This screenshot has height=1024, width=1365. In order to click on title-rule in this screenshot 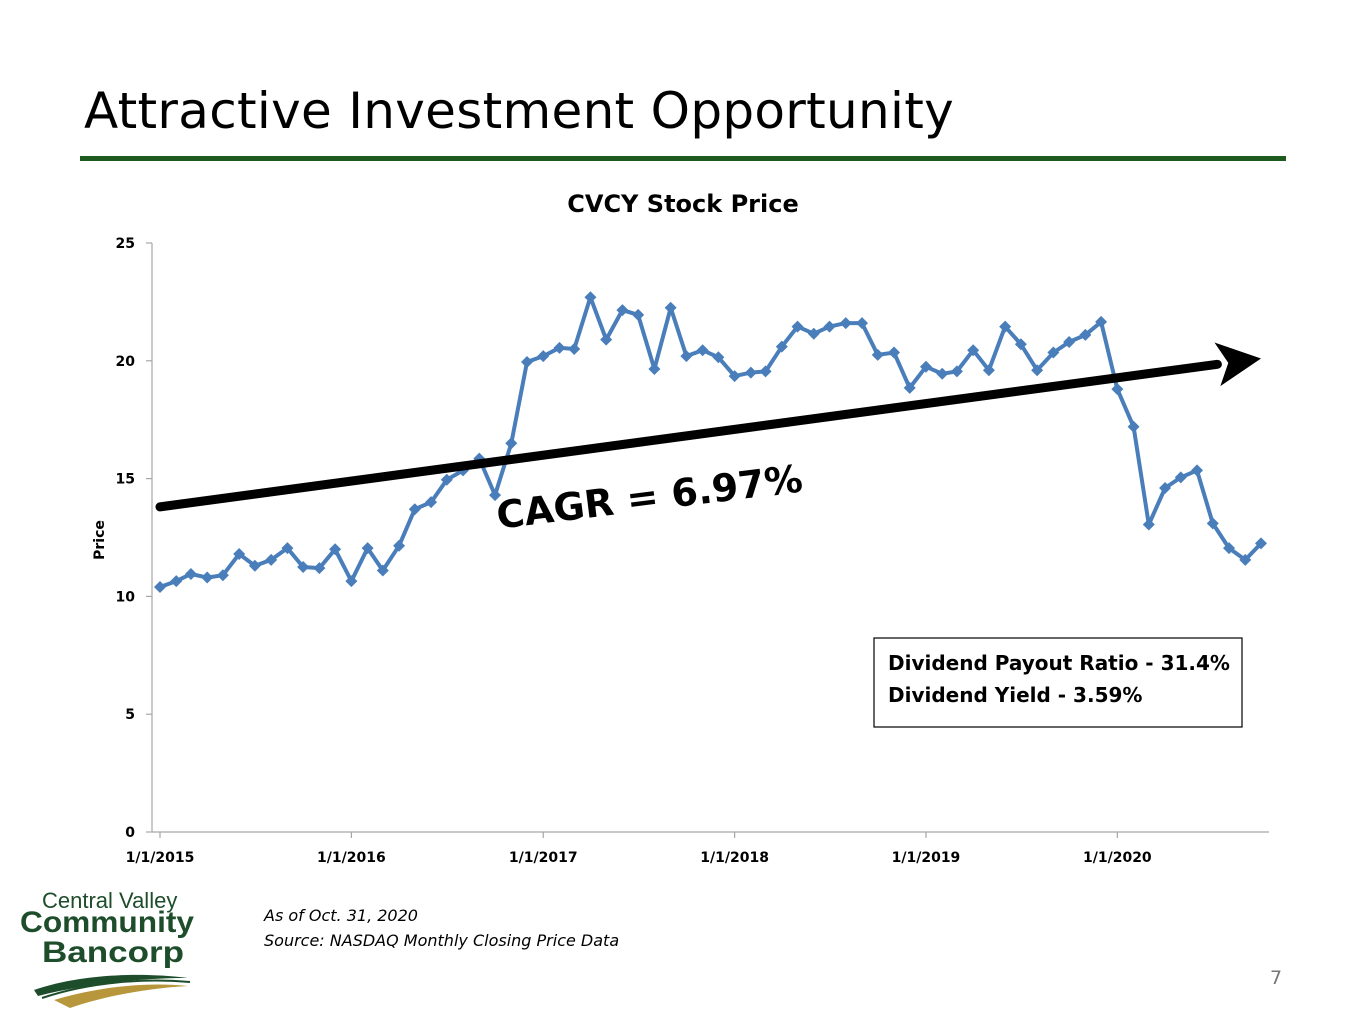, I will do `click(683, 158)`.